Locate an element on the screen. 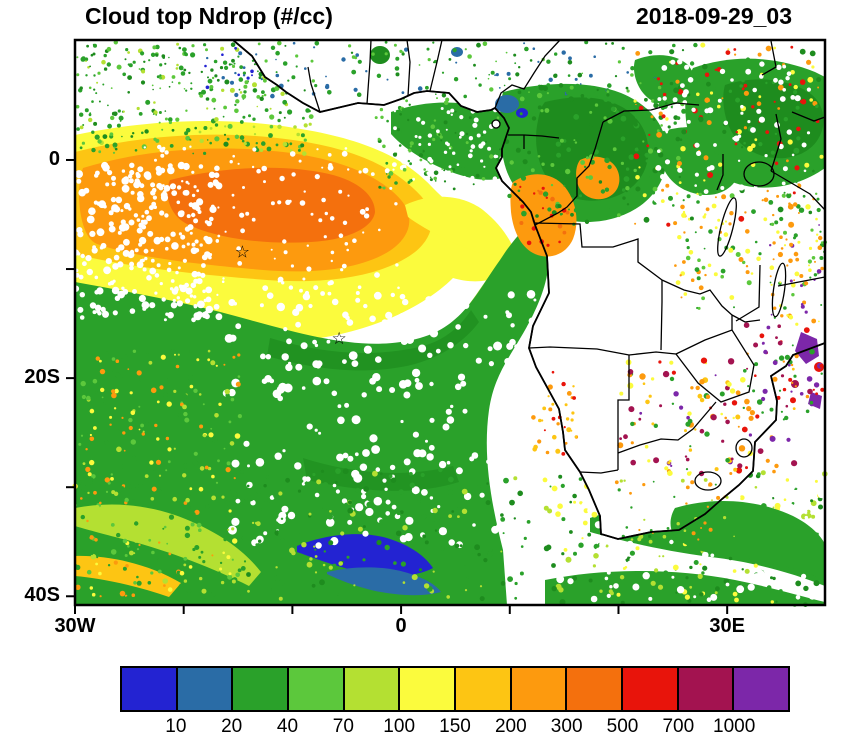 The height and width of the screenshot is (750, 850). colorbar-label: 150 is located at coordinates (455, 726).